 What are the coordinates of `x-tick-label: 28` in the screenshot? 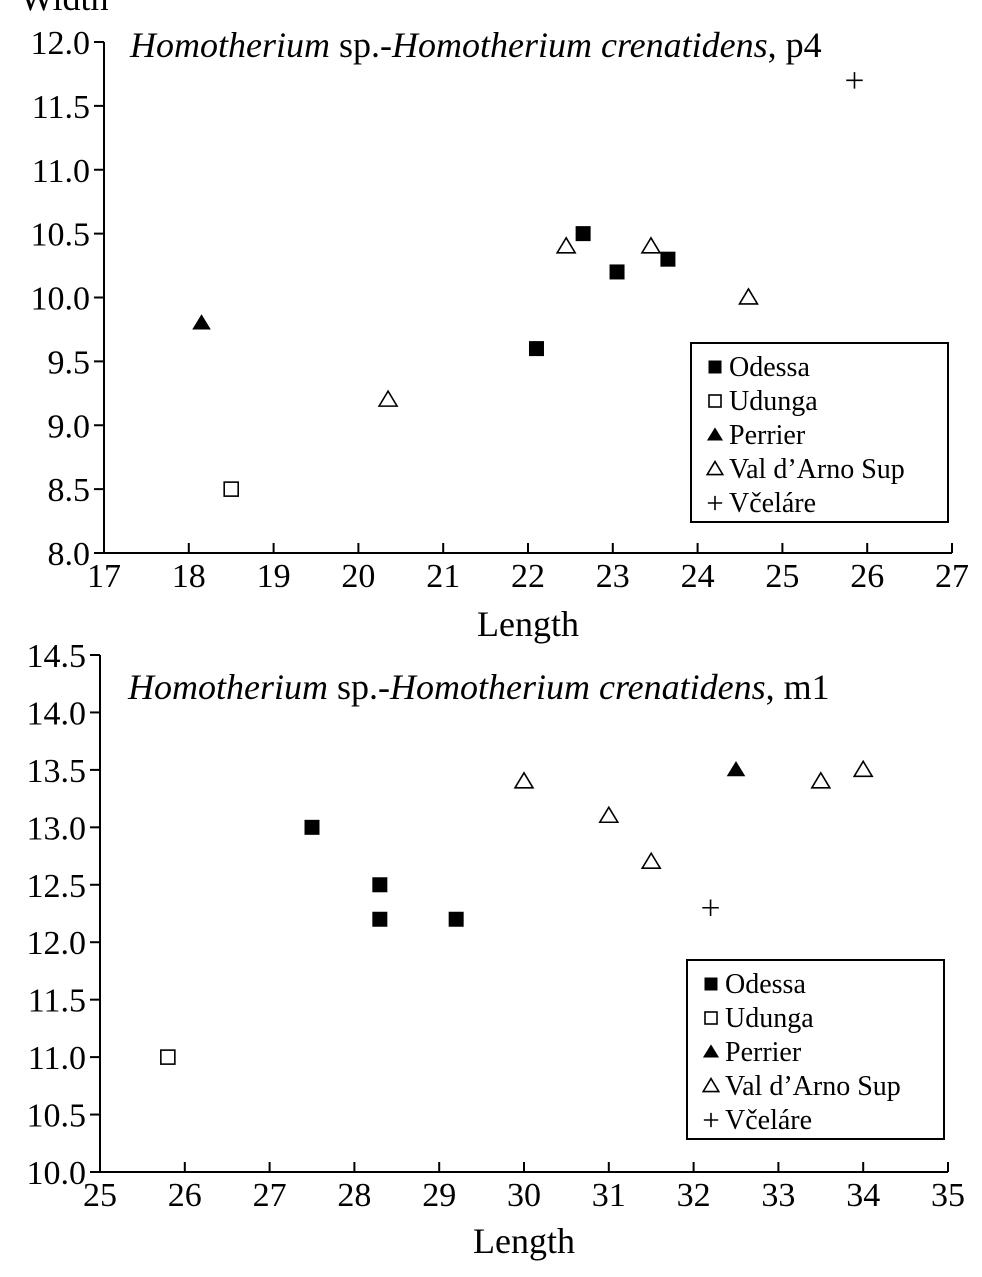 It's located at (354, 1195).